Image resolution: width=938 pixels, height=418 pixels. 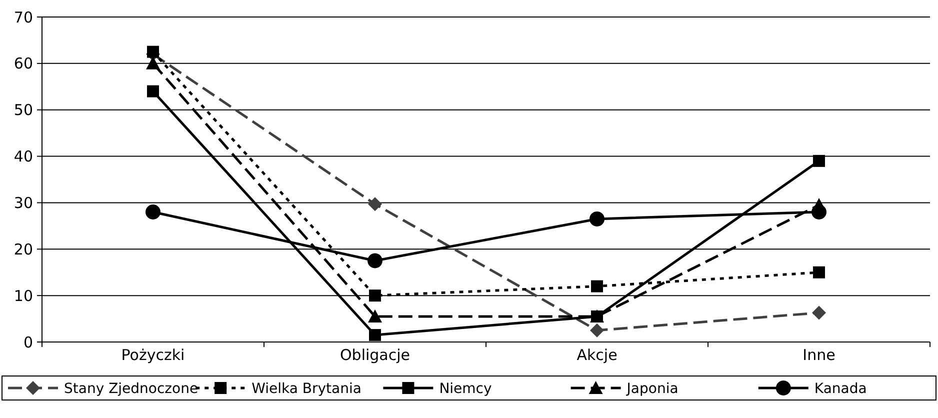 I want to click on x-tick-label: Inne, so click(x=819, y=355).